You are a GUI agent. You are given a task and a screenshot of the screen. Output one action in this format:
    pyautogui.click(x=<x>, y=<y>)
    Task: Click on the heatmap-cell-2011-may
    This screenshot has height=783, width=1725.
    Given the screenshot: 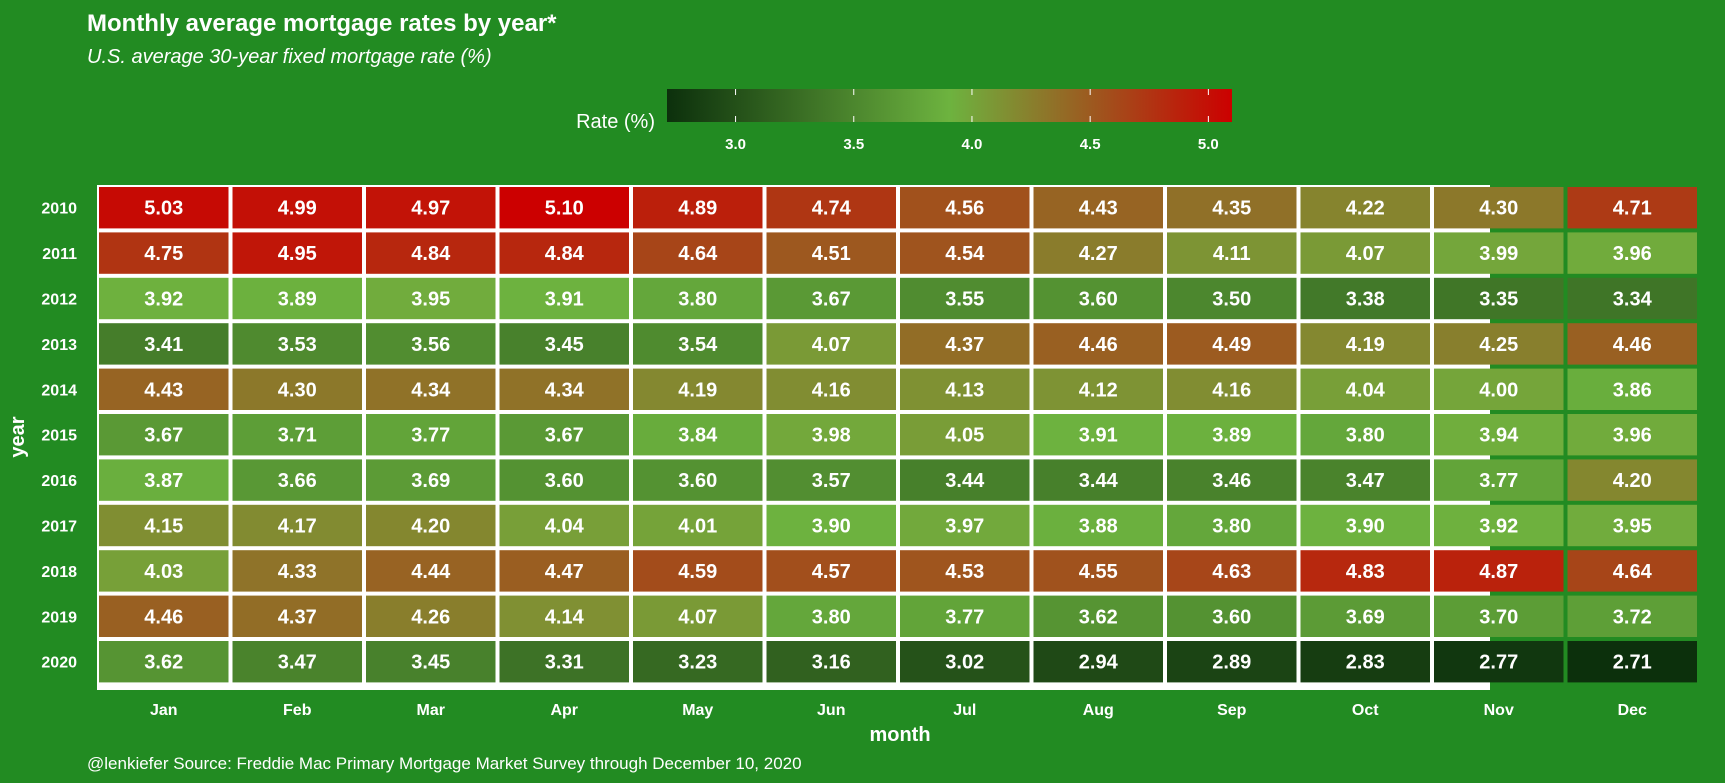 What is the action you would take?
    pyautogui.click(x=698, y=253)
    